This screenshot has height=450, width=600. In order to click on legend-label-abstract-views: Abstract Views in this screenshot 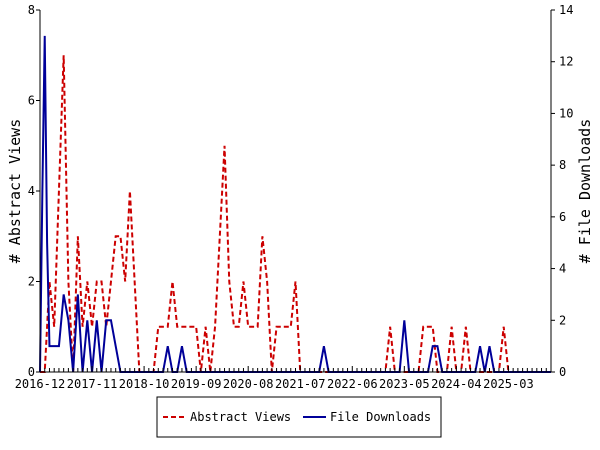, I will do `click(240, 417)`.